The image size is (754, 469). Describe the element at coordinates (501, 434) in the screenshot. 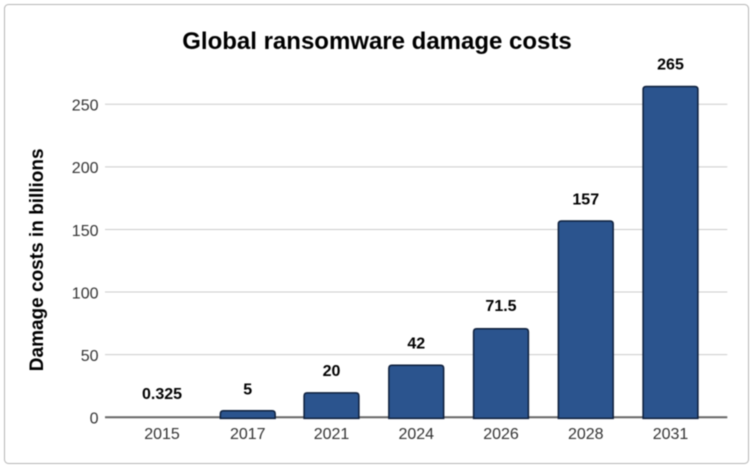

I see `svg-text: 2026` at that location.